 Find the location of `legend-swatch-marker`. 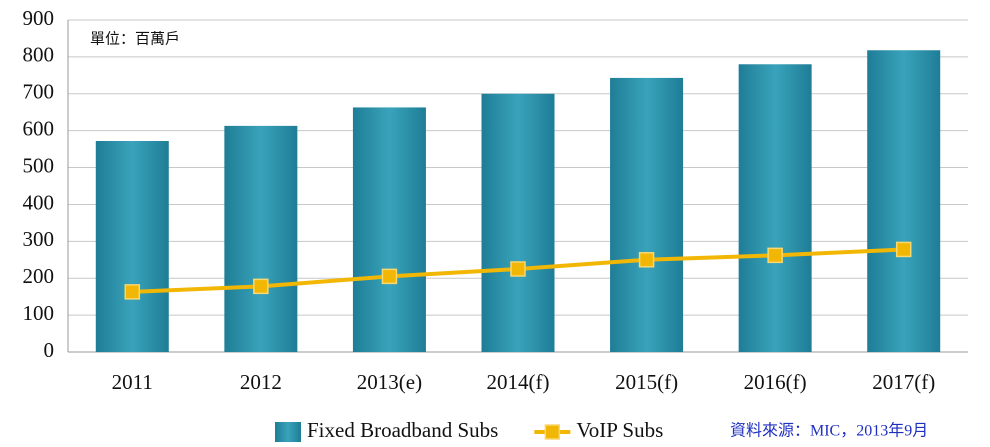

legend-swatch-marker is located at coordinates (552, 432).